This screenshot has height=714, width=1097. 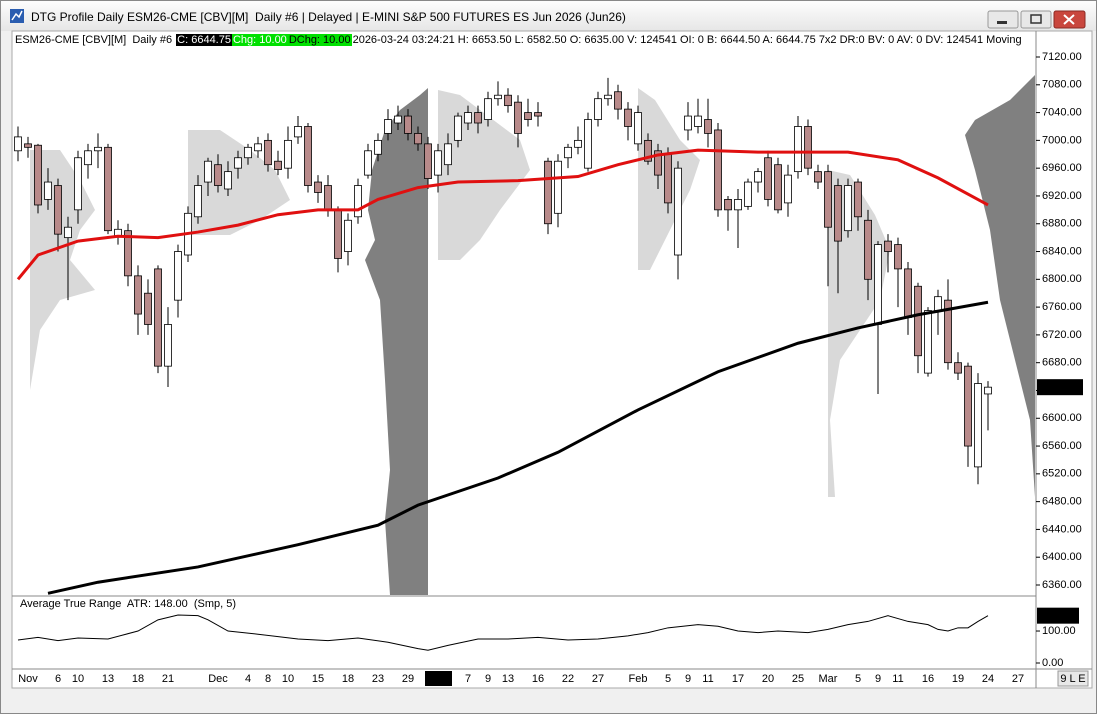 I want to click on x-tick-label: 4, so click(x=248, y=679).